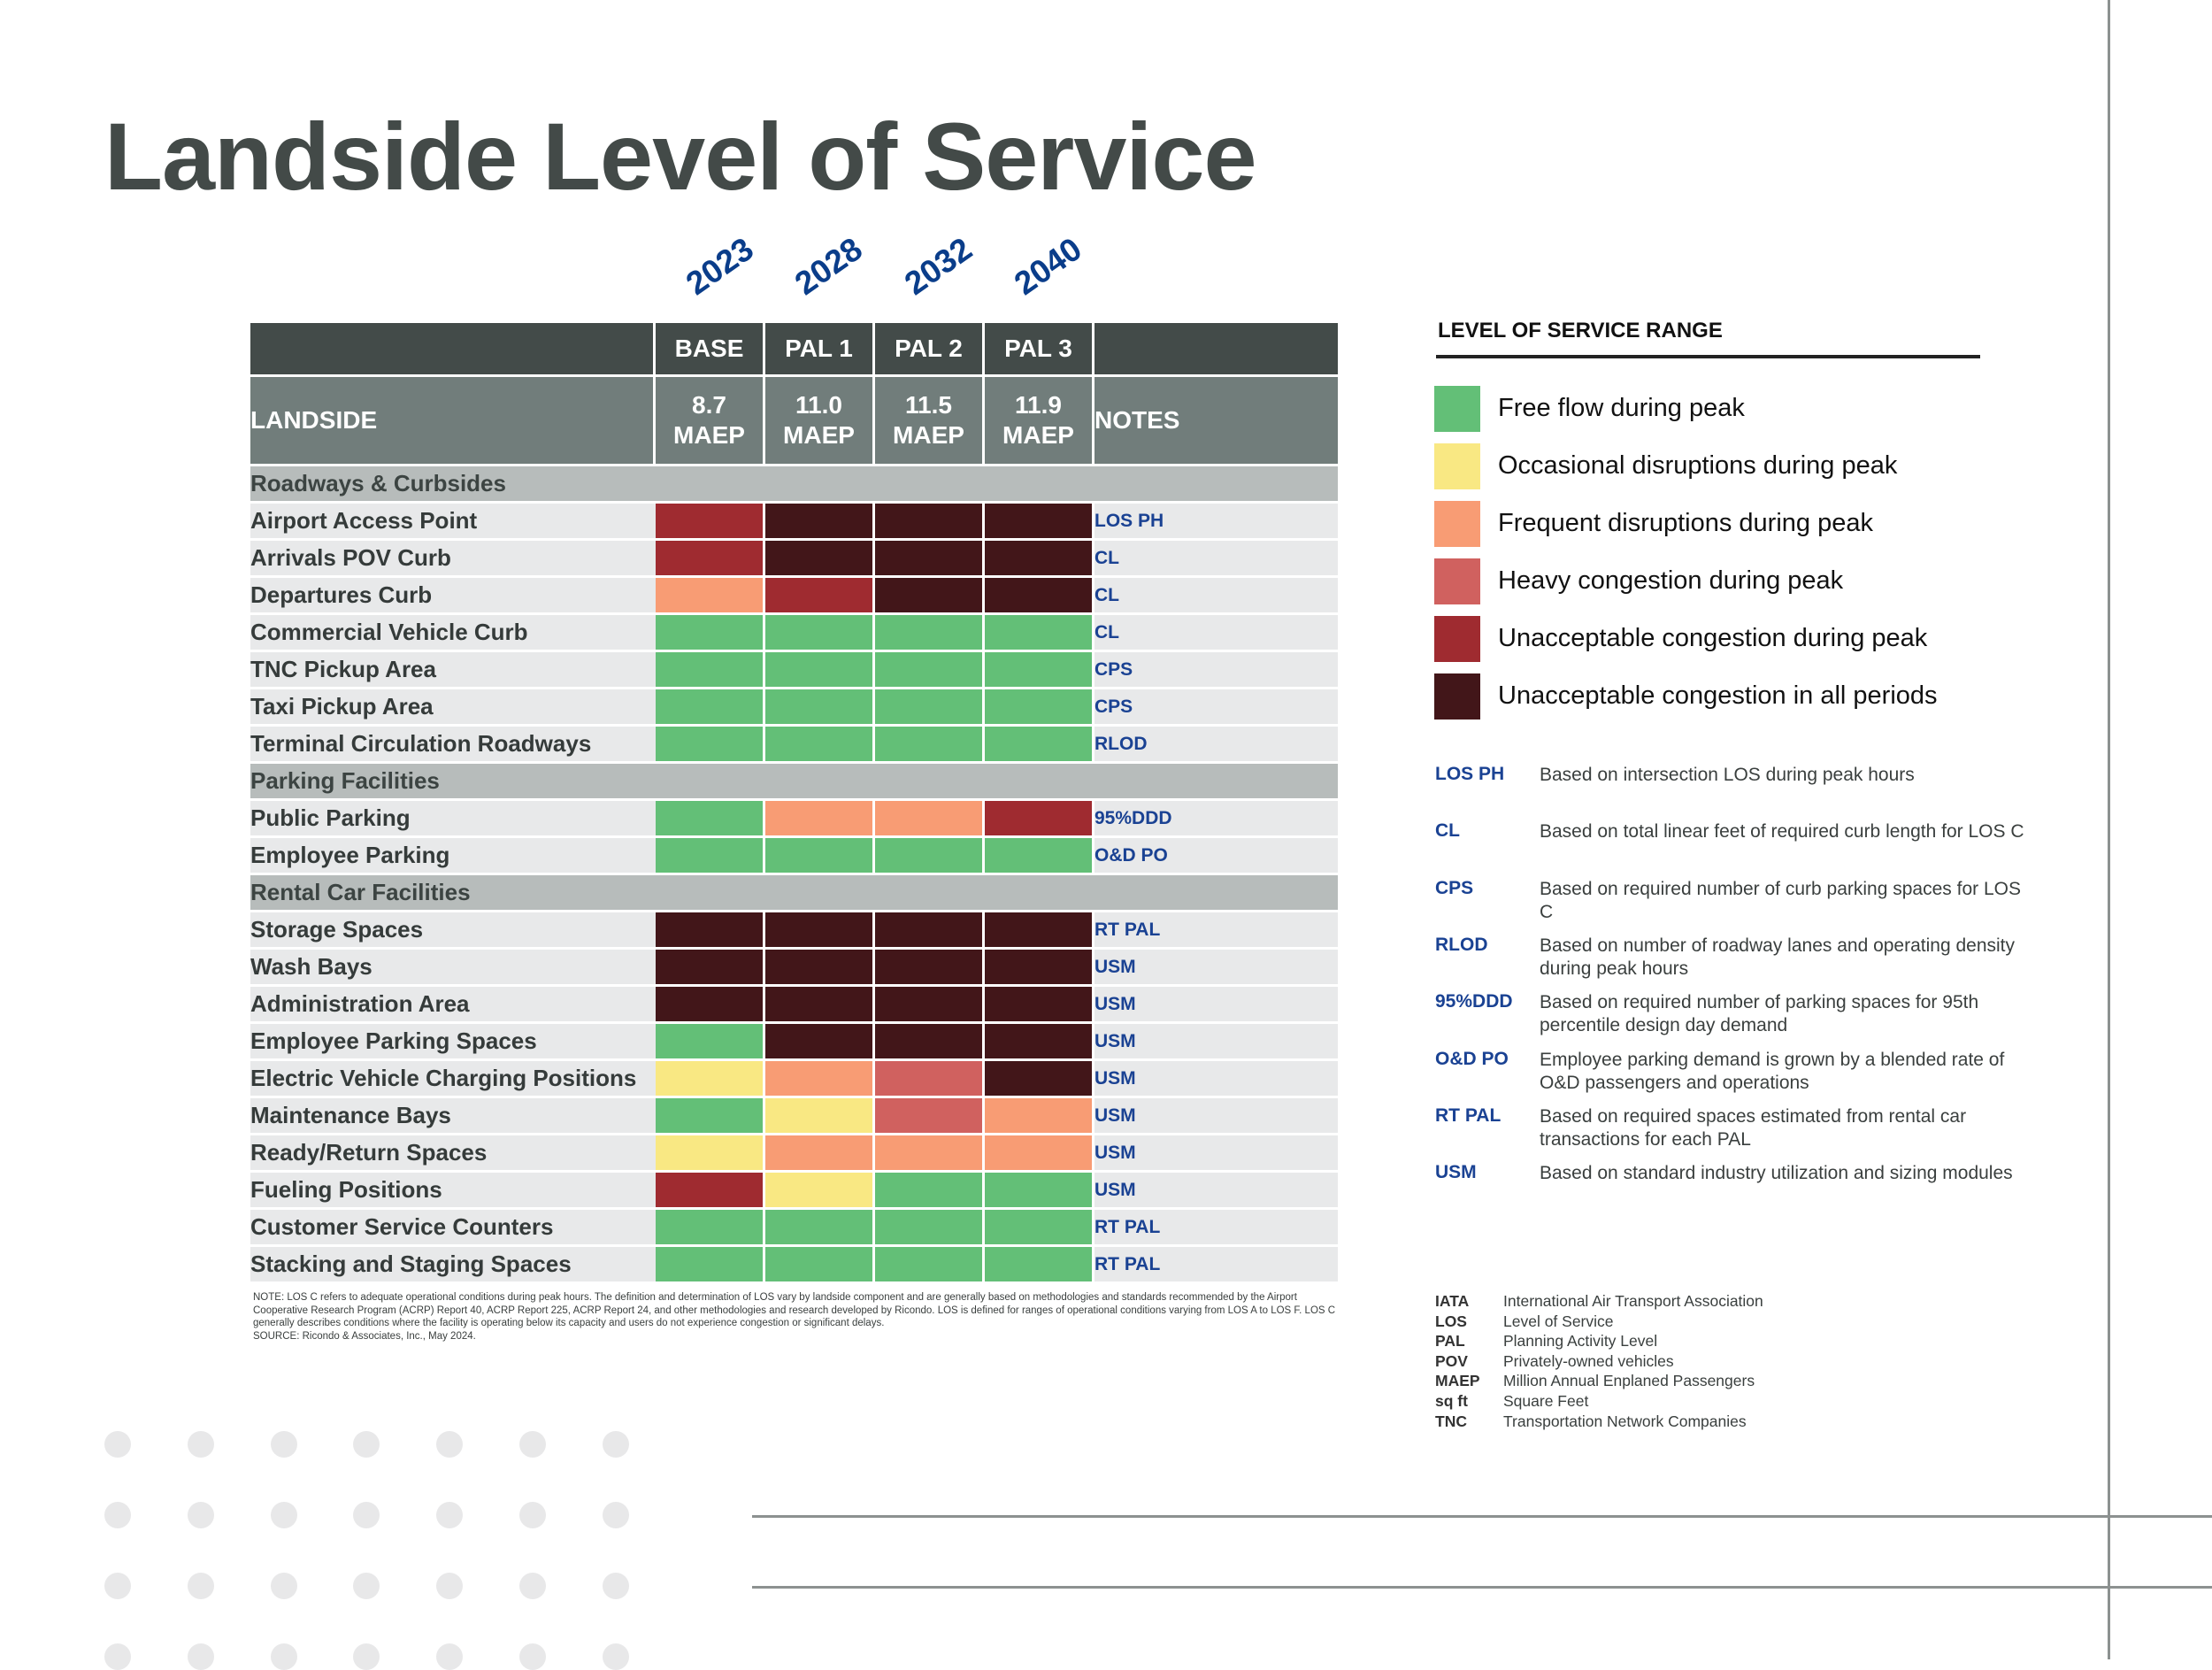 This screenshot has width=2212, height=1670. Describe the element at coordinates (453, 931) in the screenshot. I see `row-label: Storage Spaces` at that location.